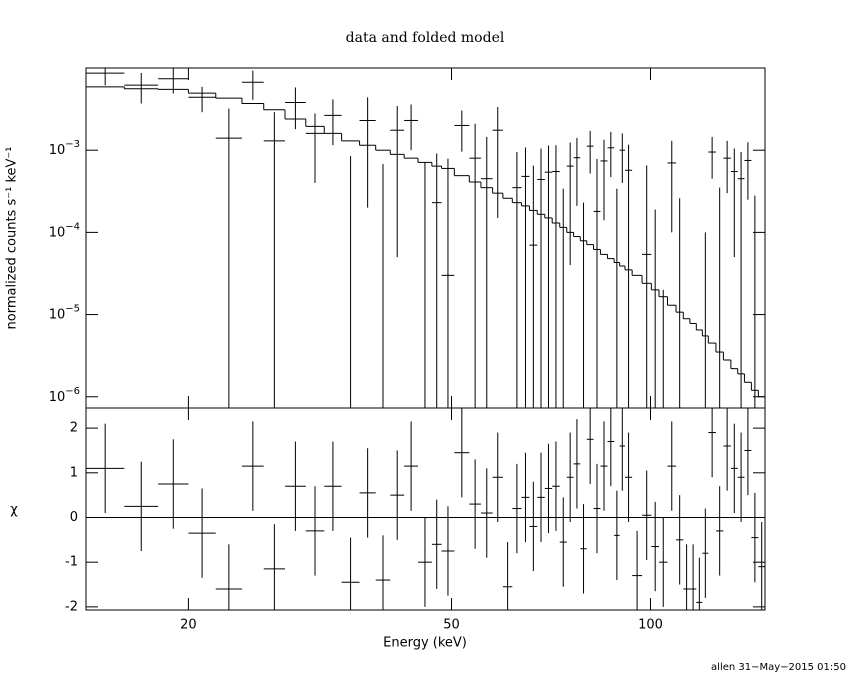 This screenshot has width=850, height=680. What do you see at coordinates (14, 510) in the screenshot?
I see `y-axis-label: χ` at bounding box center [14, 510].